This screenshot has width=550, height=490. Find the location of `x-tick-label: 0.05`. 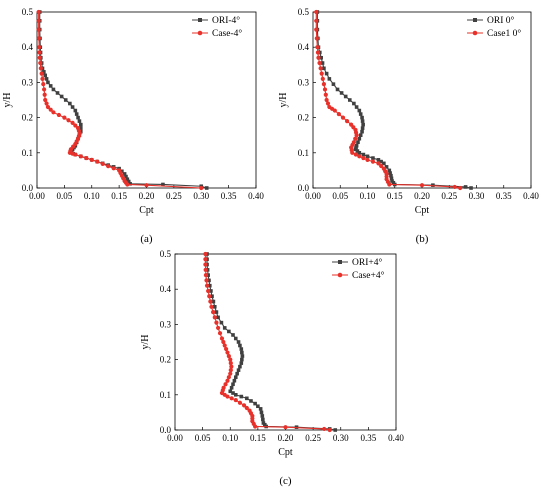

x-tick-label: 0.05 is located at coordinates (340, 196).